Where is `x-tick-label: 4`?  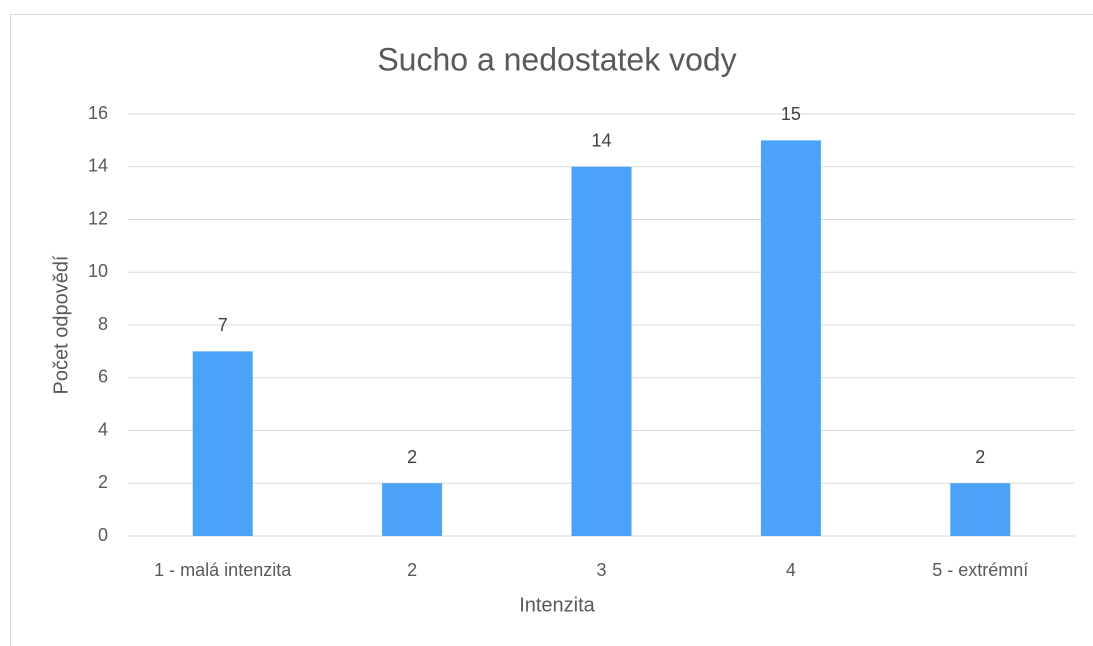 x-tick-label: 4 is located at coordinates (791, 570).